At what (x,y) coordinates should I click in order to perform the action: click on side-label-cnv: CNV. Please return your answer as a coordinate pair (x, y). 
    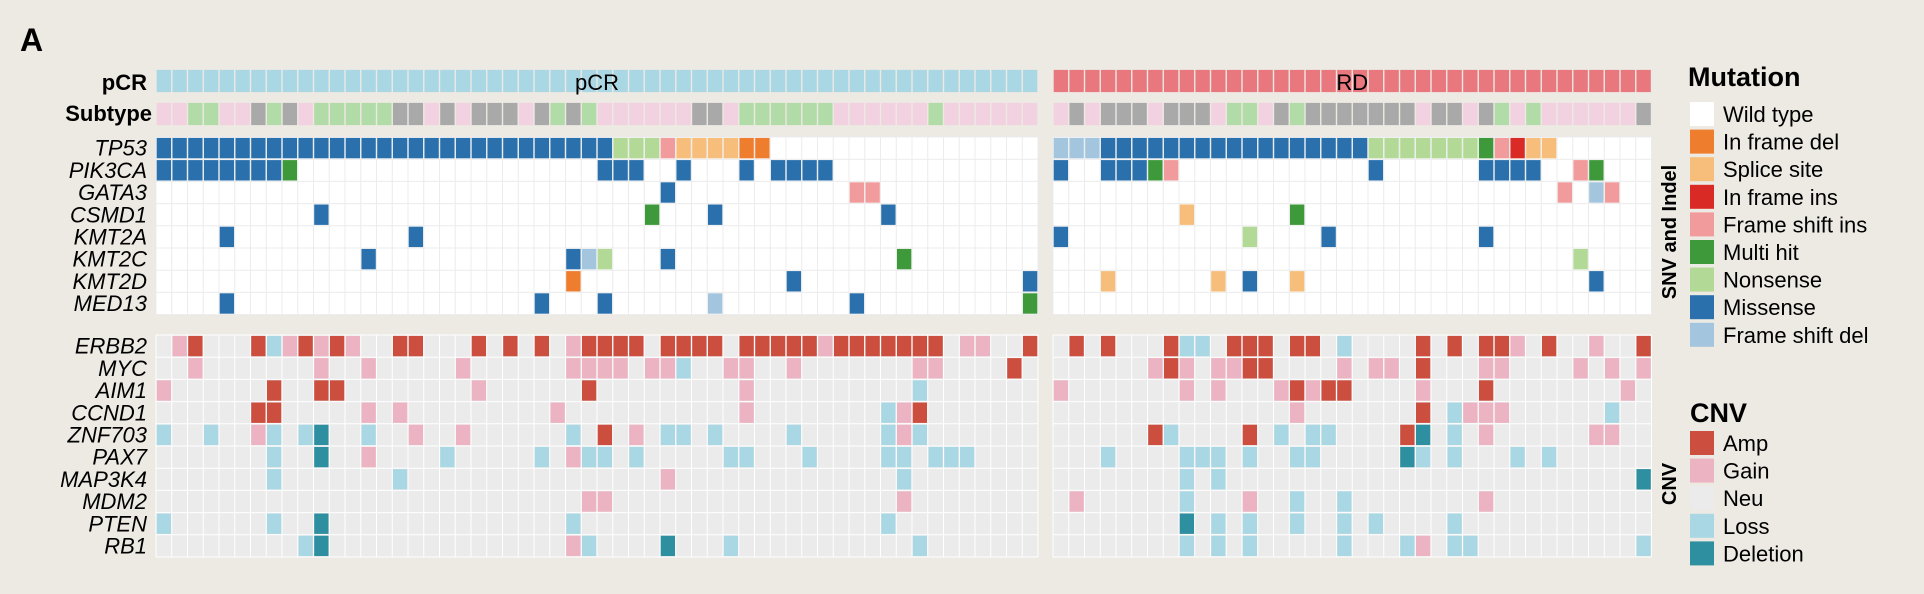
    Looking at the image, I should click on (1670, 483).